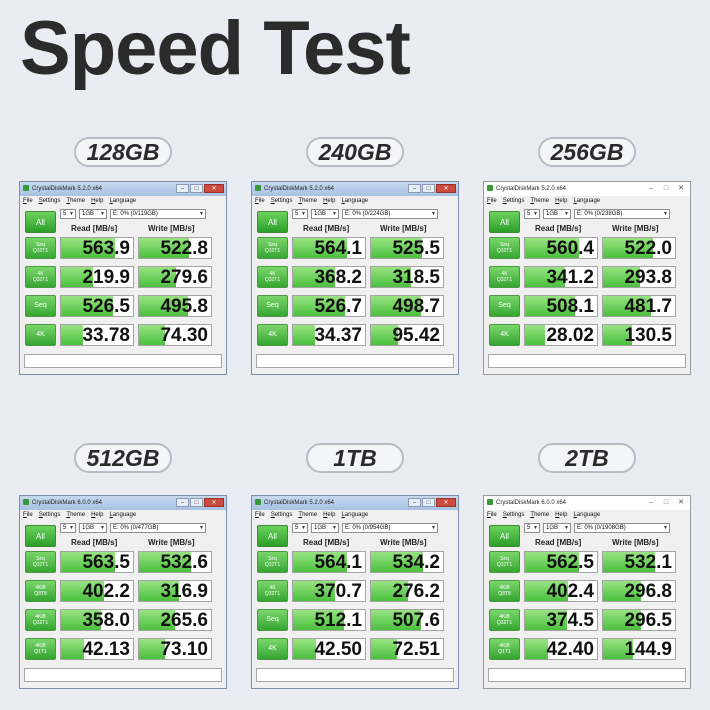 This screenshot has width=710, height=710. Describe the element at coordinates (158, 214) in the screenshot. I see `drive-select: E: 0% (0/119GB) ▼` at that location.